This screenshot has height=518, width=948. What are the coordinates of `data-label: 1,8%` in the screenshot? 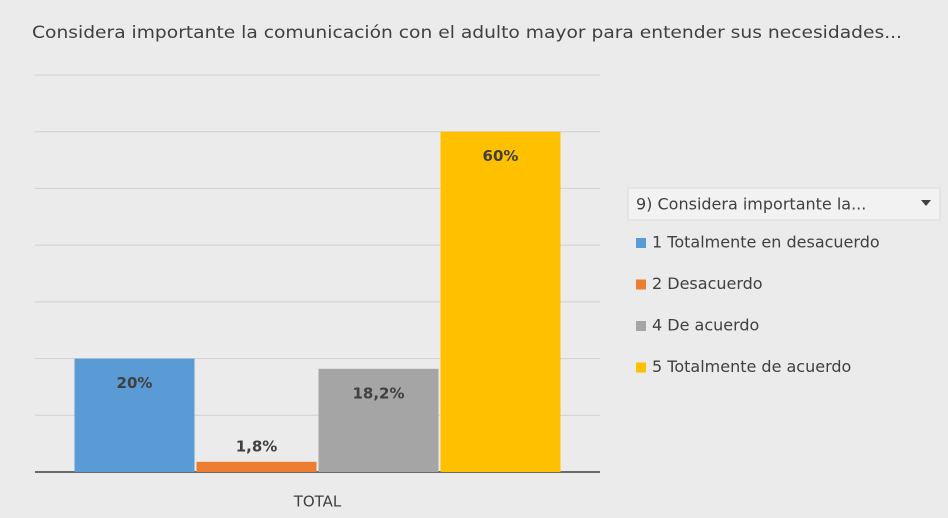 It's located at (257, 446).